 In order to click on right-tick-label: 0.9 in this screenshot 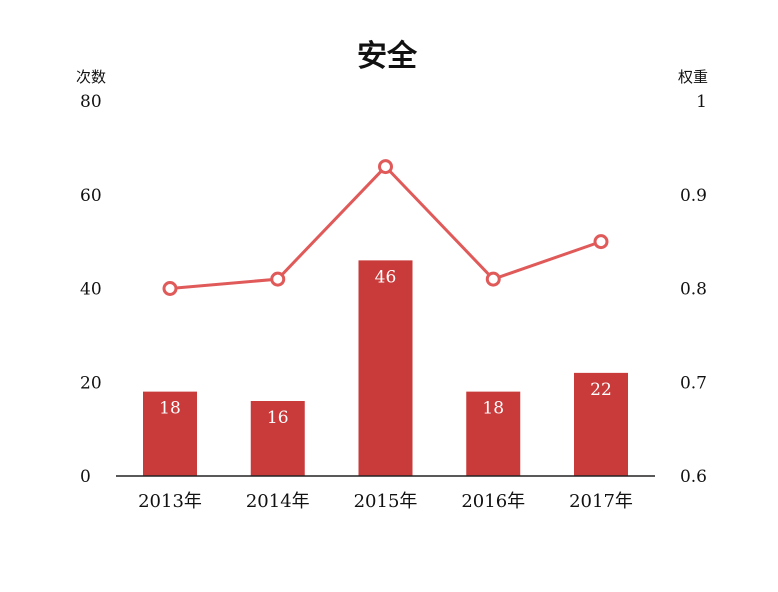, I will do `click(693, 196)`.